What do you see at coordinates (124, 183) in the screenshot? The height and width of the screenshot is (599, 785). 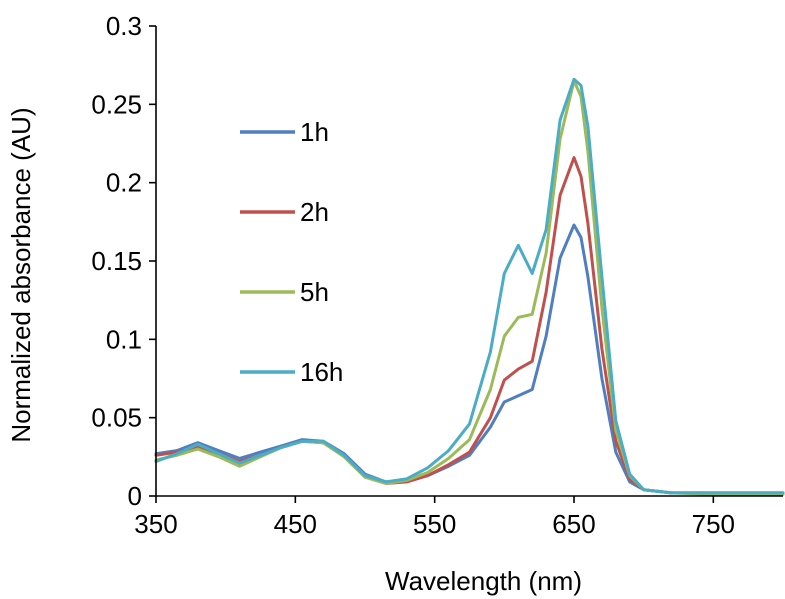 I see `y-tick-label: 0.2` at bounding box center [124, 183].